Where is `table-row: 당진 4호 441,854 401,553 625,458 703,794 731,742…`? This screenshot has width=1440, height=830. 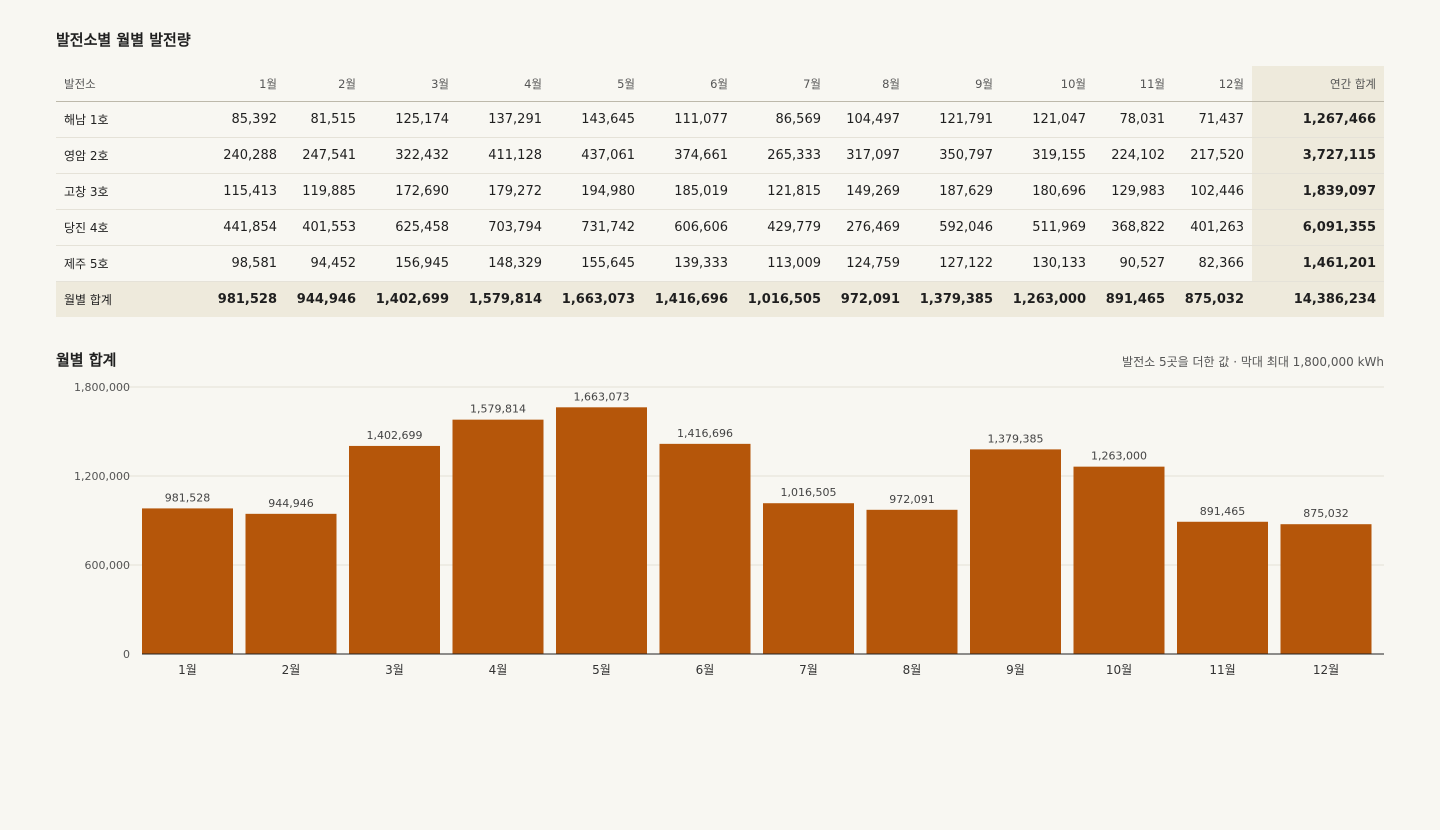
table-row: 당진 4호 441,854 401,553 625,458 703,794 731,742… is located at coordinates (720, 227).